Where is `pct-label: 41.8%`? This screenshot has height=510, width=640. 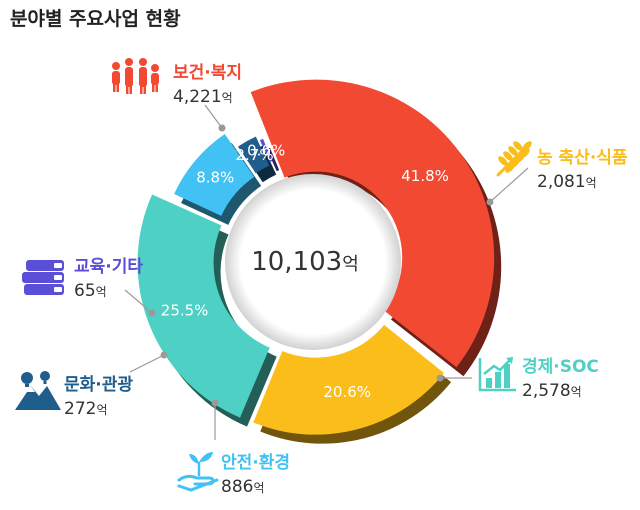
pct-label: 41.8% is located at coordinates (425, 176).